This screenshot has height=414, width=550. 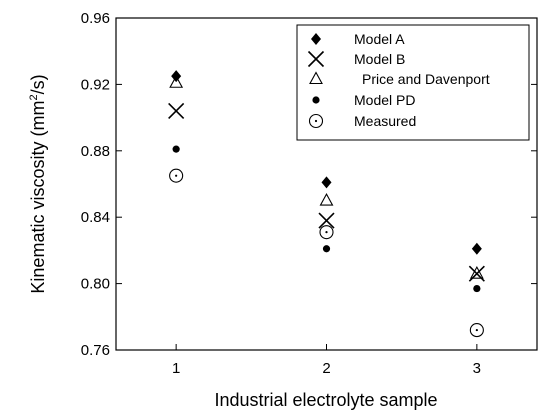 I want to click on legend-marker-model-b, so click(x=316, y=59).